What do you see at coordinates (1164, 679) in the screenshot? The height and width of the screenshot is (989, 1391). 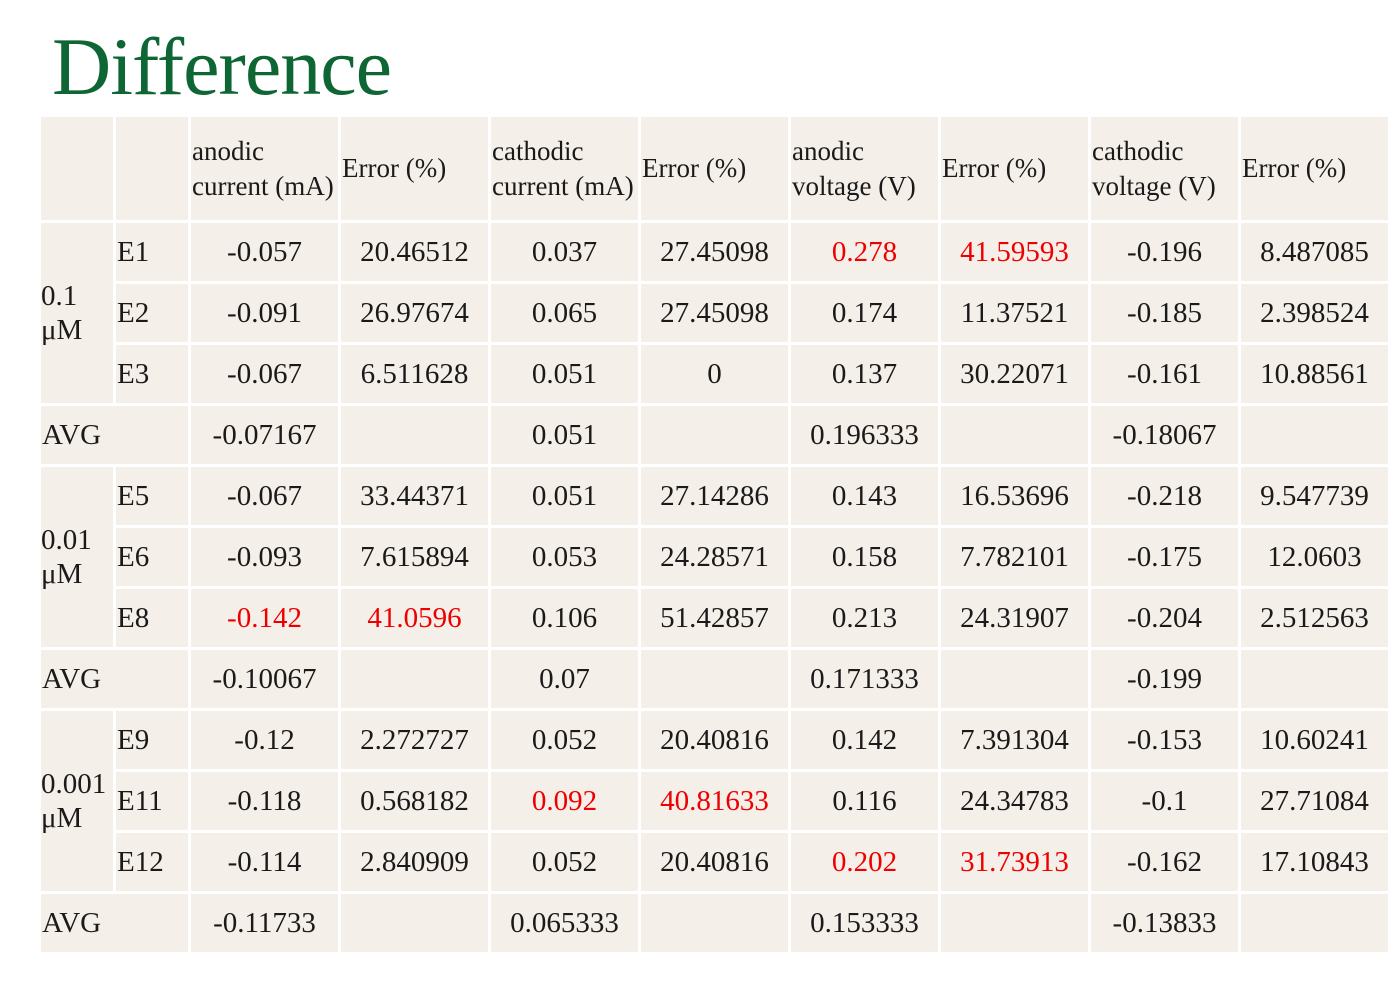 I see `avg-cell: -0.199` at bounding box center [1164, 679].